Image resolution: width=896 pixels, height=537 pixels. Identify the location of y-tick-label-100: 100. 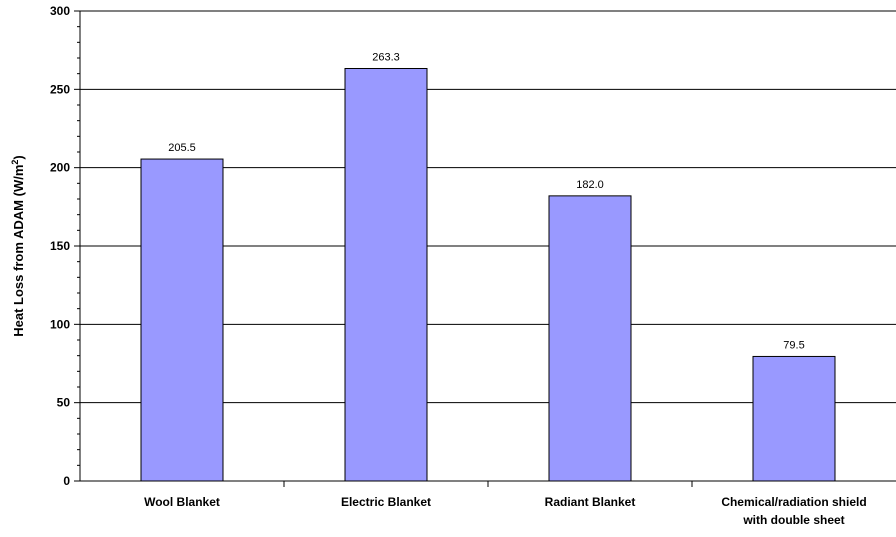
(60, 324).